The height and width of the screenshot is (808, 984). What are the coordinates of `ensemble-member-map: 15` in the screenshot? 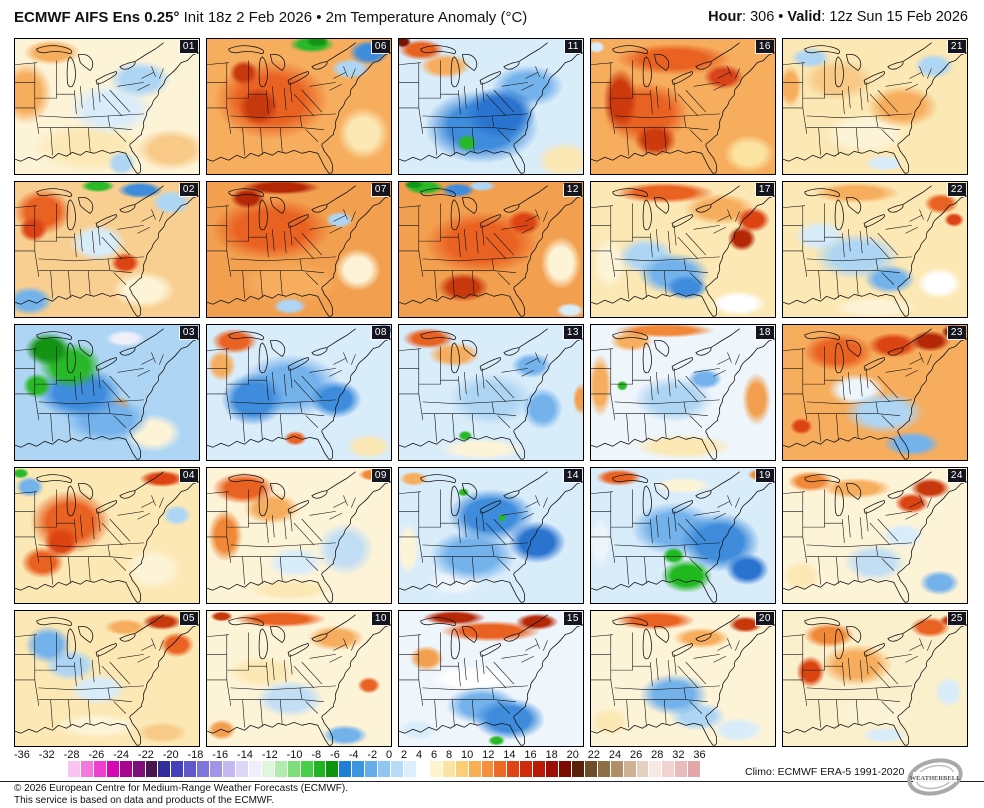 It's located at (491, 678).